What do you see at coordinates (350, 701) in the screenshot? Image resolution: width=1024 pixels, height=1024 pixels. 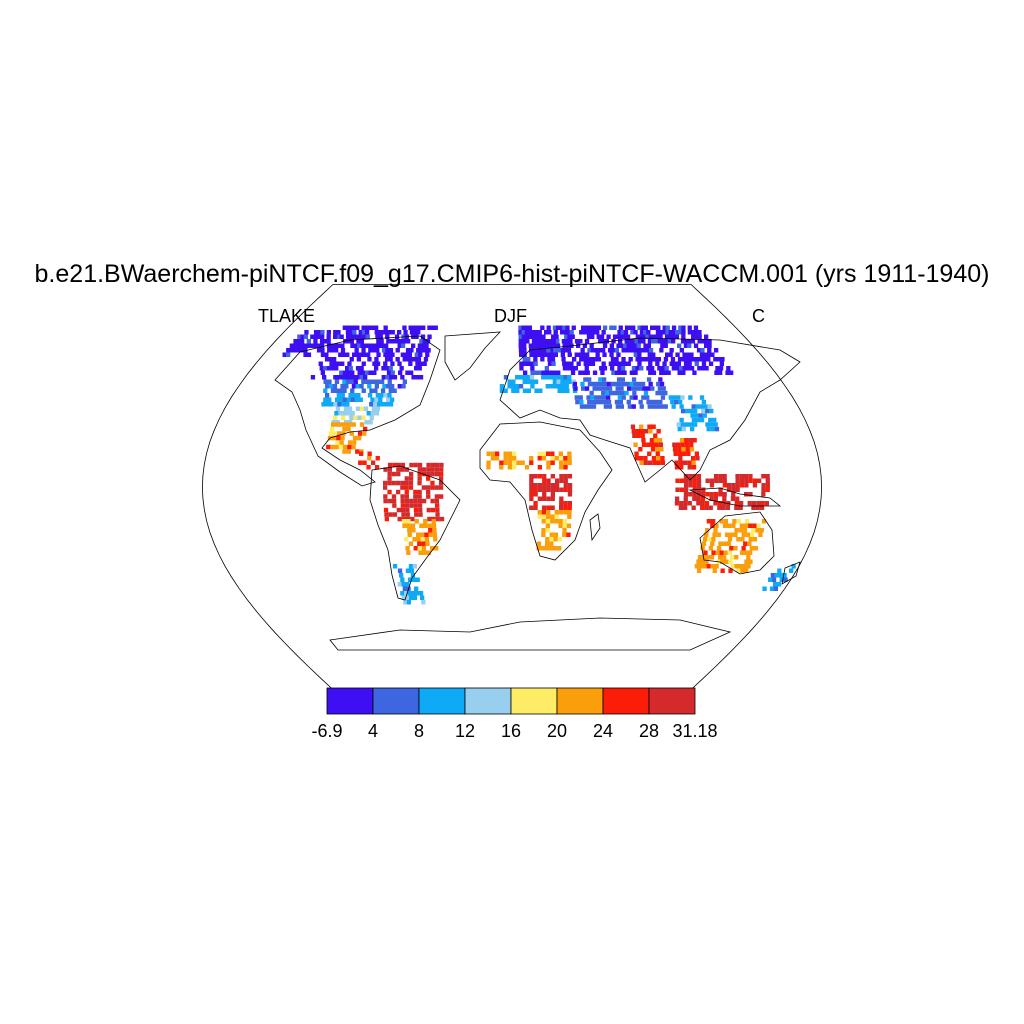 I see `colorbar-swatch` at bounding box center [350, 701].